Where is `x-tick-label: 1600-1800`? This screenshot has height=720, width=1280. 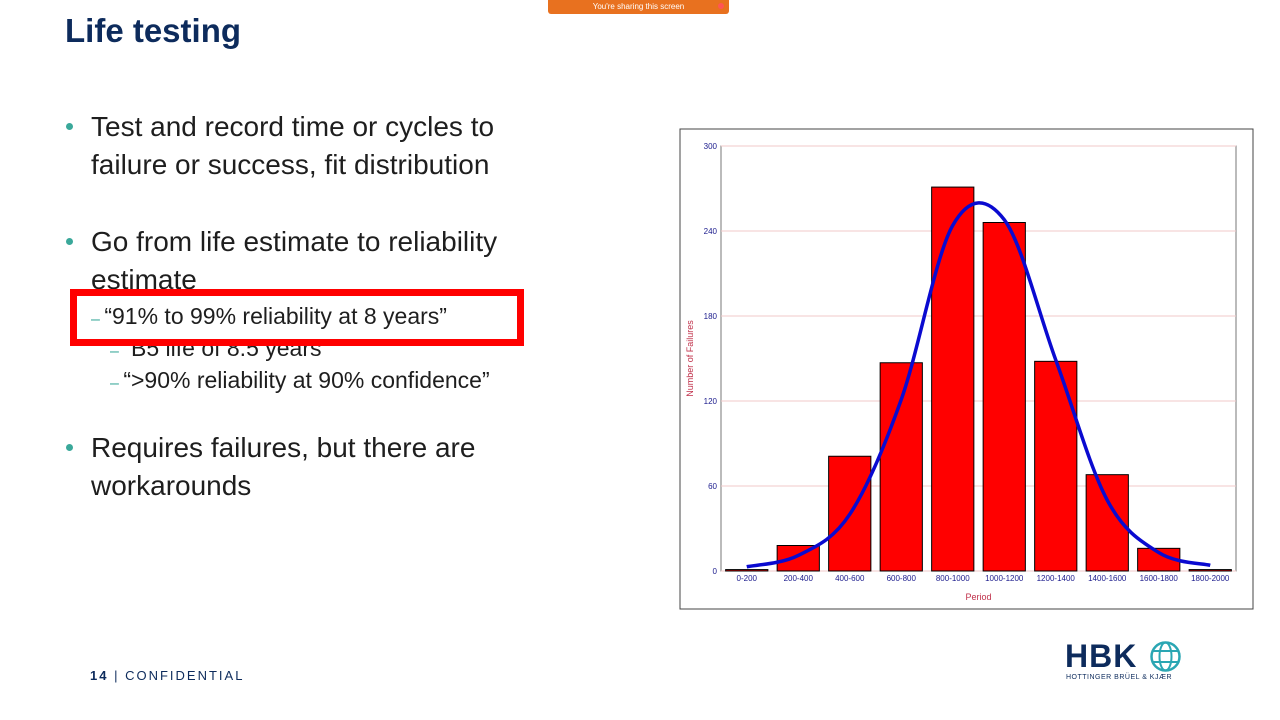
x-tick-label: 1600-1800 is located at coordinates (1159, 578).